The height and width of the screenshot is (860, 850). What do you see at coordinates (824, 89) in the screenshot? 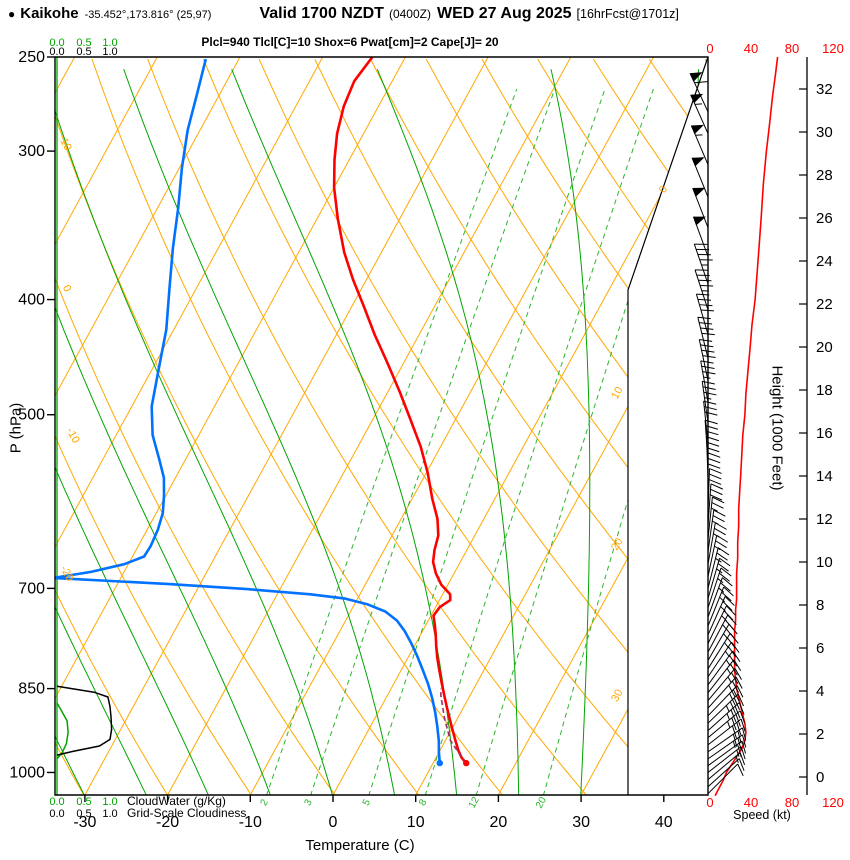
I see `svg-text: 32` at bounding box center [824, 89].